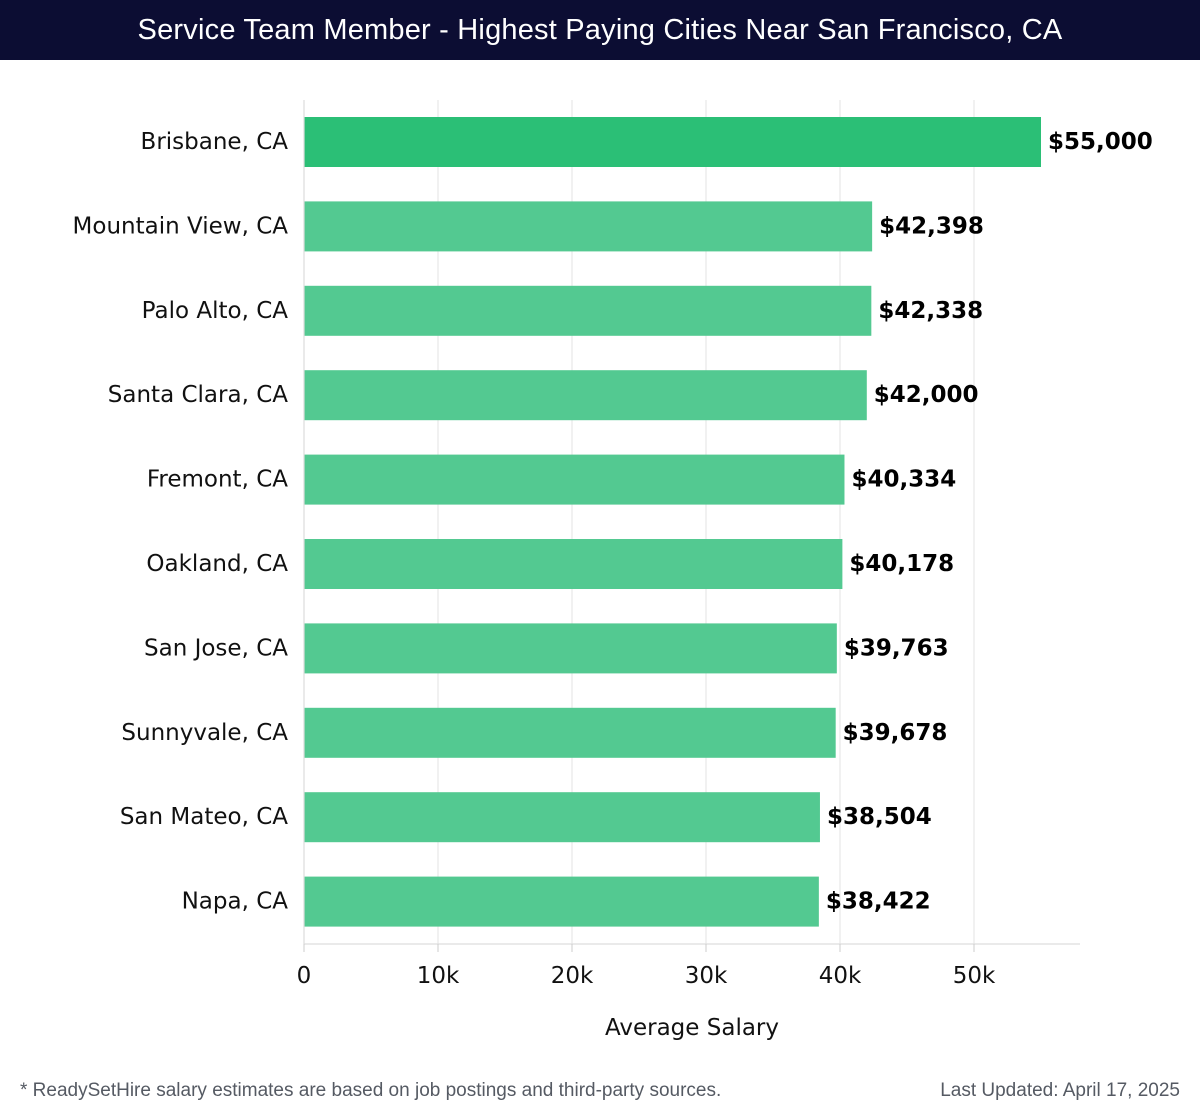 The width and height of the screenshot is (1200, 1120). What do you see at coordinates (901, 564) in the screenshot?
I see `value-label: $40,178` at bounding box center [901, 564].